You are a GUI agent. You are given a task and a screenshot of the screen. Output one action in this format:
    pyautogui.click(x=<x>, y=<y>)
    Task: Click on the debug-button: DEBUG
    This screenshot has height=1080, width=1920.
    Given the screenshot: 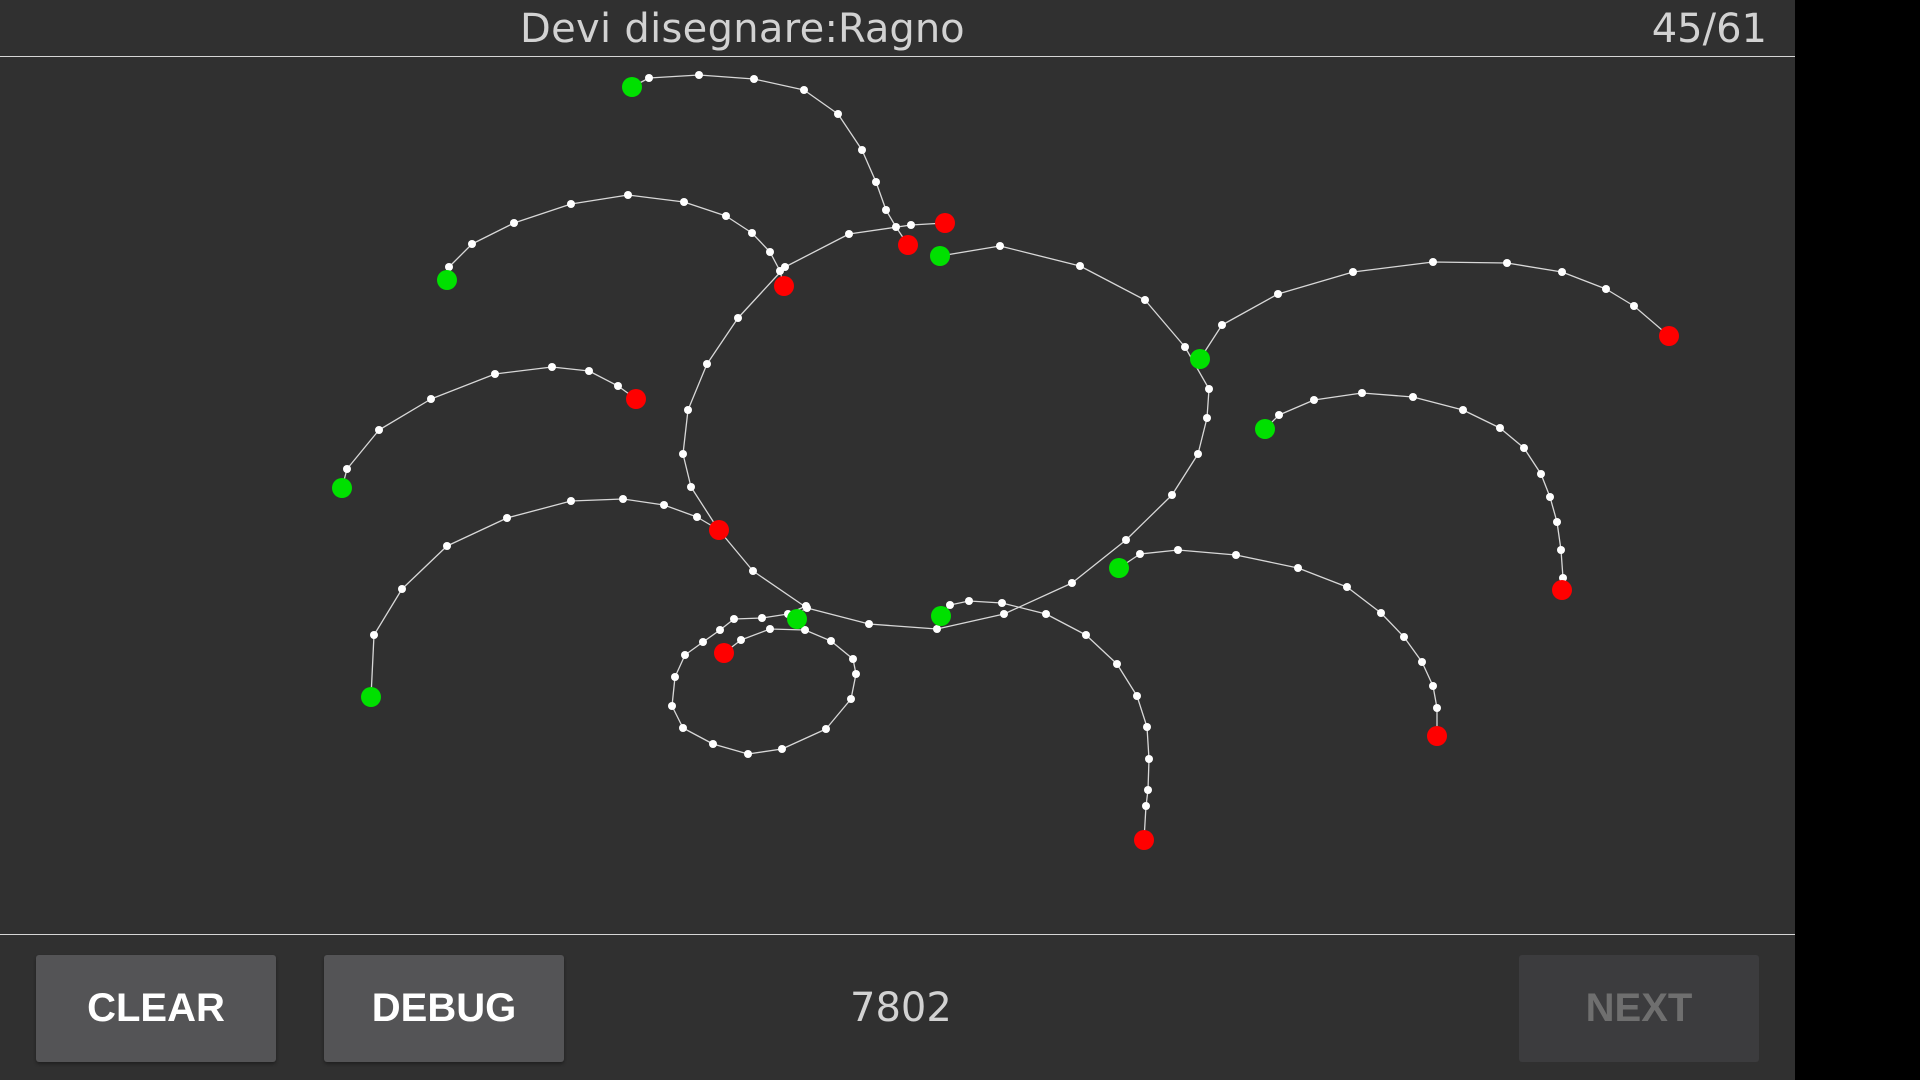 What is the action you would take?
    pyautogui.click(x=444, y=1008)
    